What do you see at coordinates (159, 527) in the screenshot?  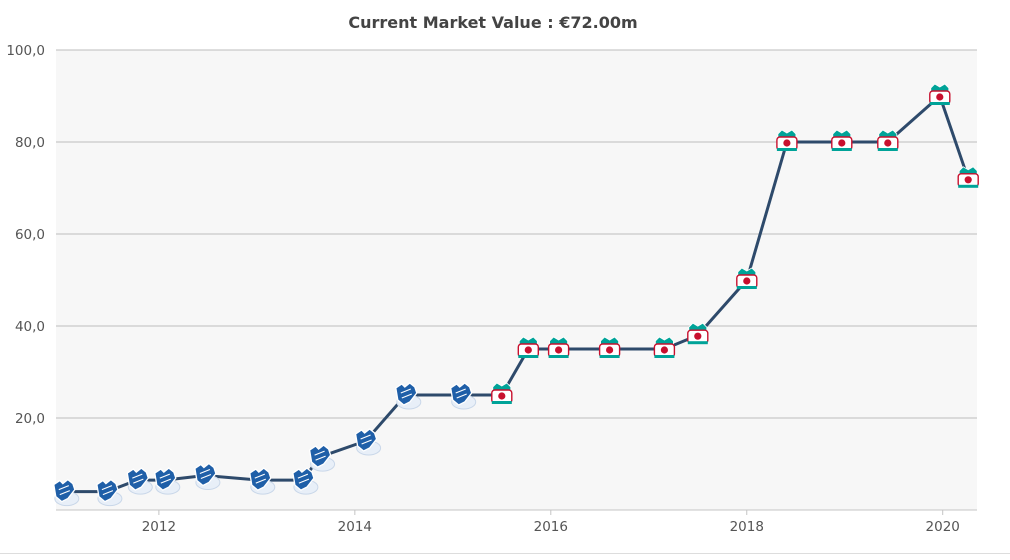 I see `x-tick-label: 2012` at bounding box center [159, 527].